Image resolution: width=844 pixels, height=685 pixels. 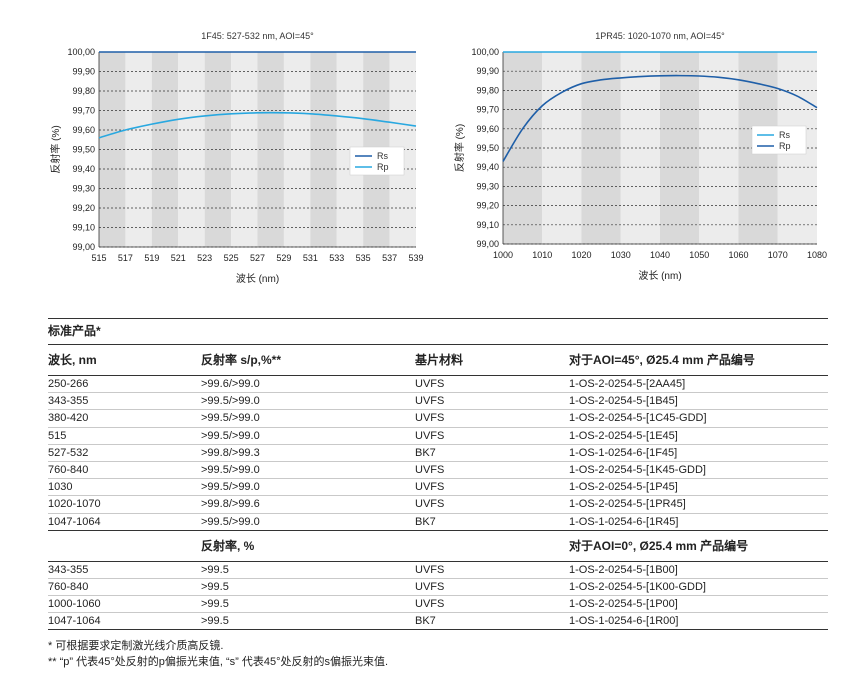 What do you see at coordinates (308, 384) in the screenshot?
I see `cell-reflectance: >99.6/>99.0` at bounding box center [308, 384].